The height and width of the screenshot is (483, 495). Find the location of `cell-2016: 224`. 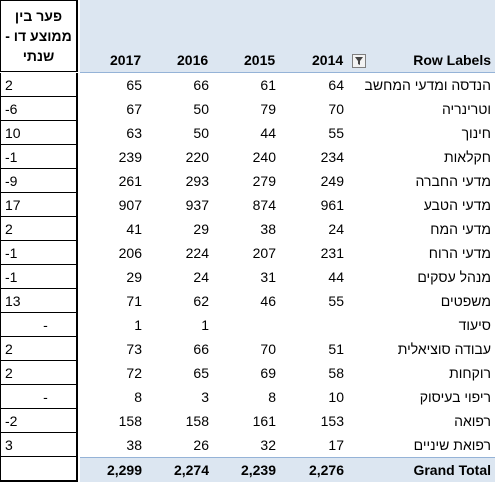

cell-2016: 224 is located at coordinates (197, 253).